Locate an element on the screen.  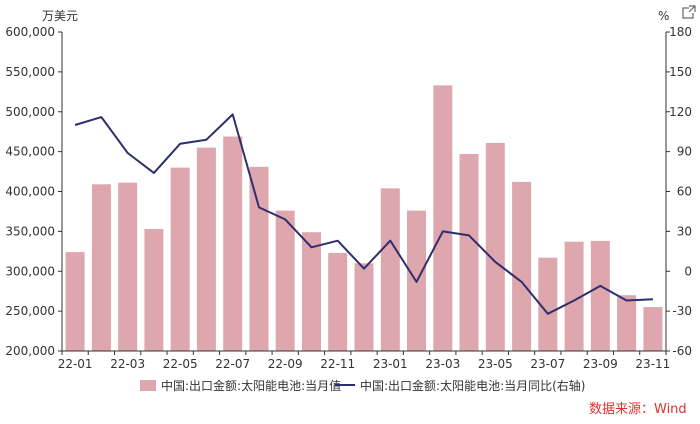
right-tick-label: 0 is located at coordinates (688, 271).